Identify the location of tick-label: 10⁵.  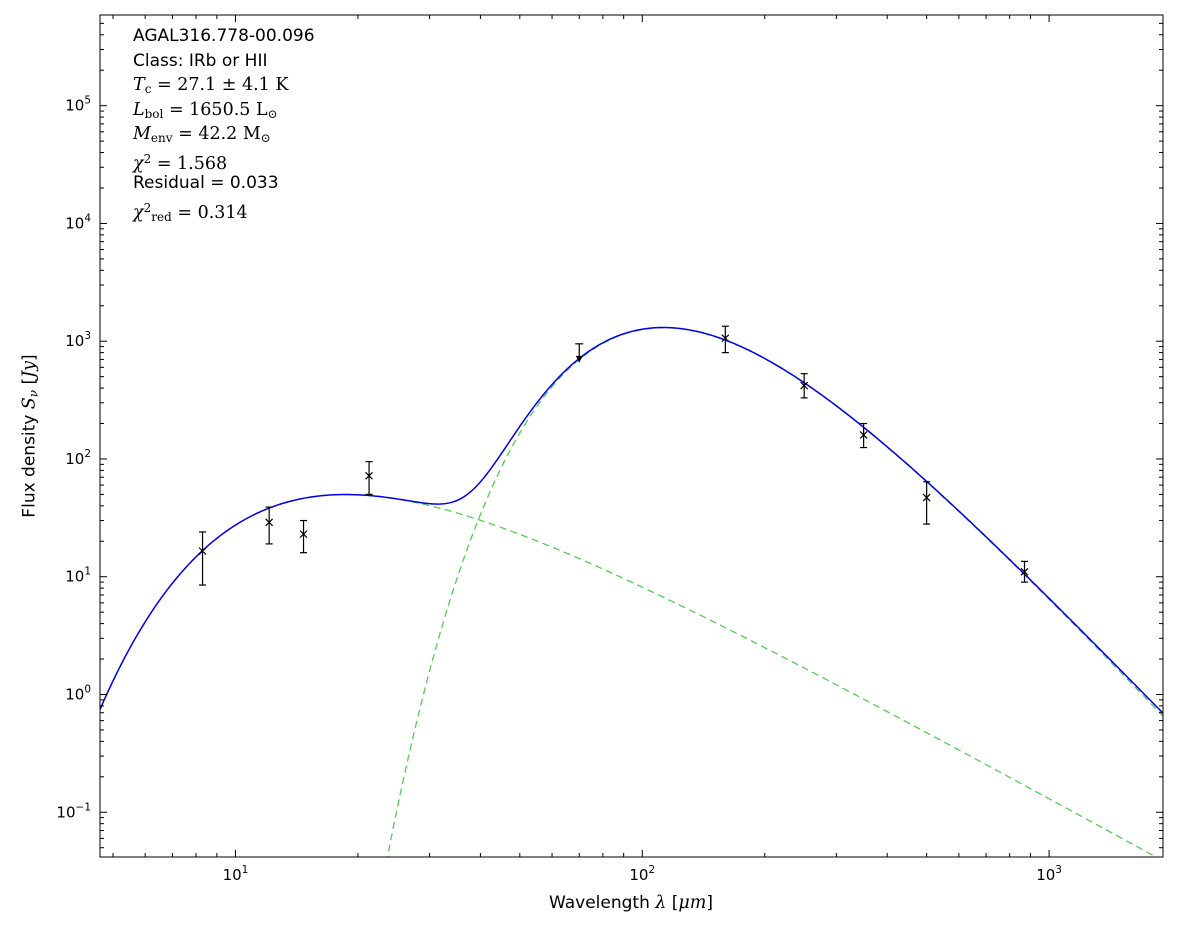
(78, 105).